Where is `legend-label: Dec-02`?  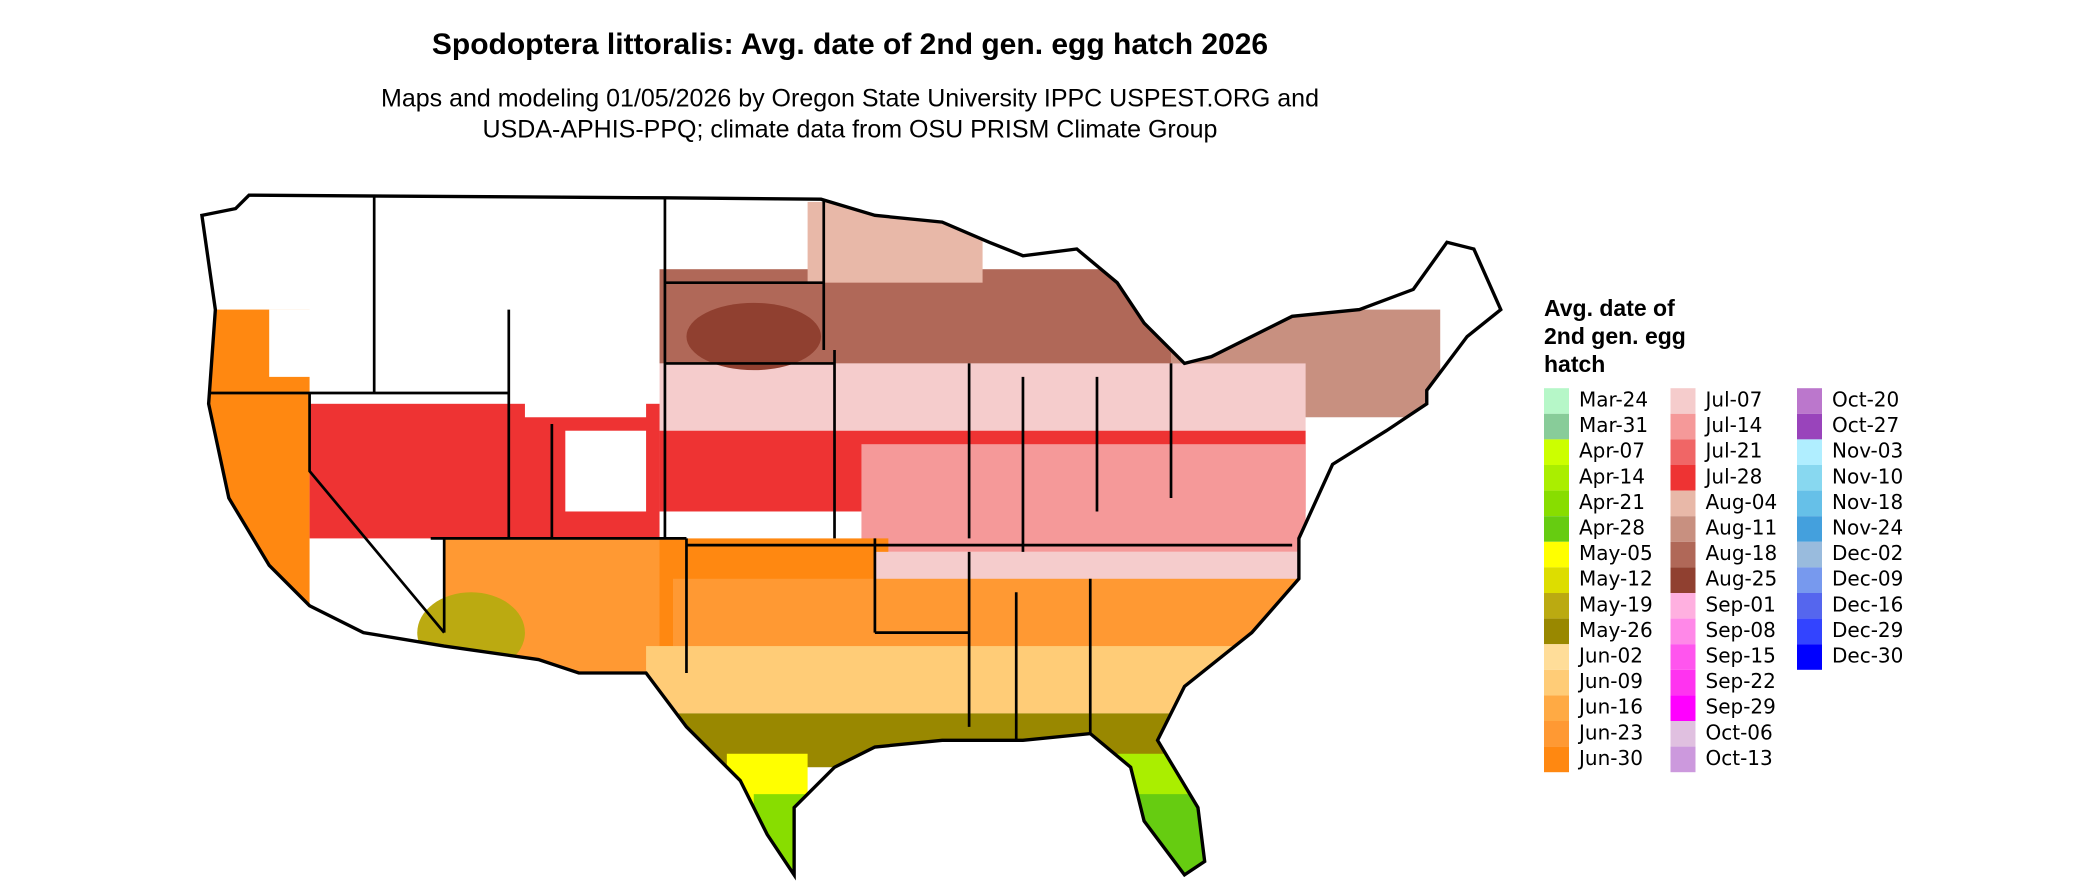
legend-label: Dec-02 is located at coordinates (1867, 553).